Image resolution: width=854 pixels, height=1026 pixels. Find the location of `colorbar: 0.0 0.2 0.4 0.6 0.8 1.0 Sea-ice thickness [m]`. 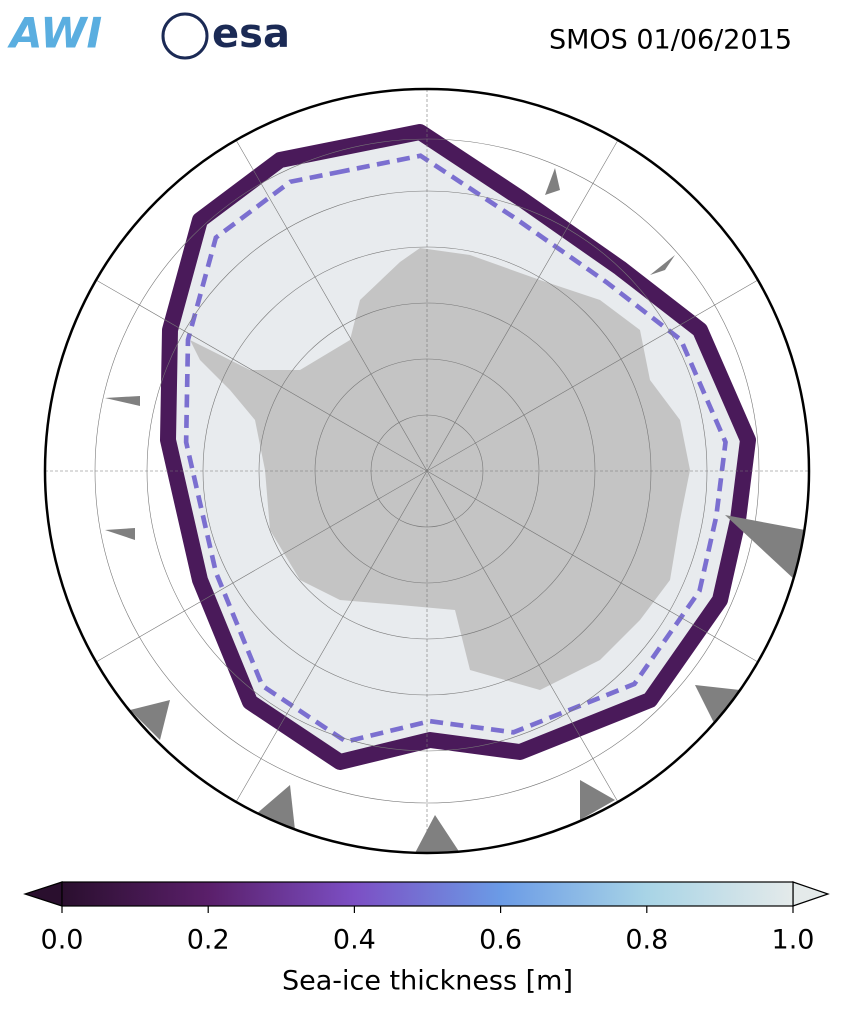

colorbar: 0.0 0.2 0.4 0.6 0.8 1.0 Sea-ice thickness [m] is located at coordinates (426, 939).